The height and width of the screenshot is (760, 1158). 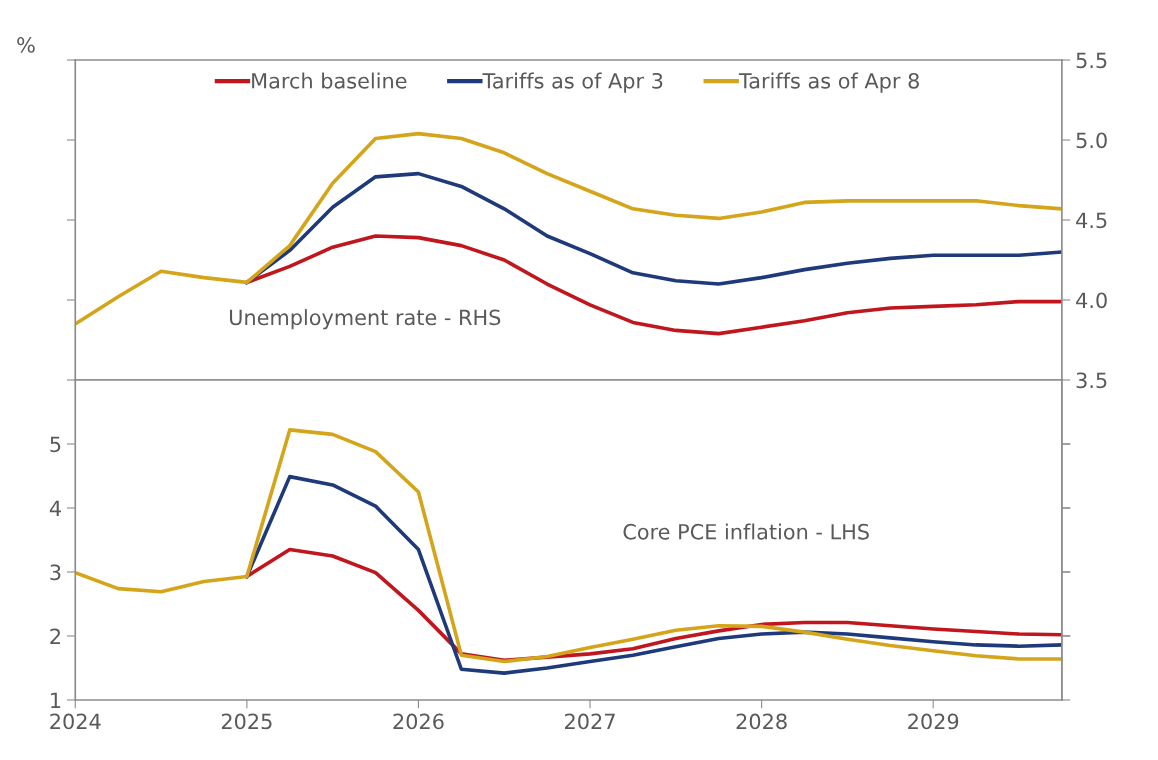 What do you see at coordinates (418, 721) in the screenshot?
I see `x-tick-label: 2026` at bounding box center [418, 721].